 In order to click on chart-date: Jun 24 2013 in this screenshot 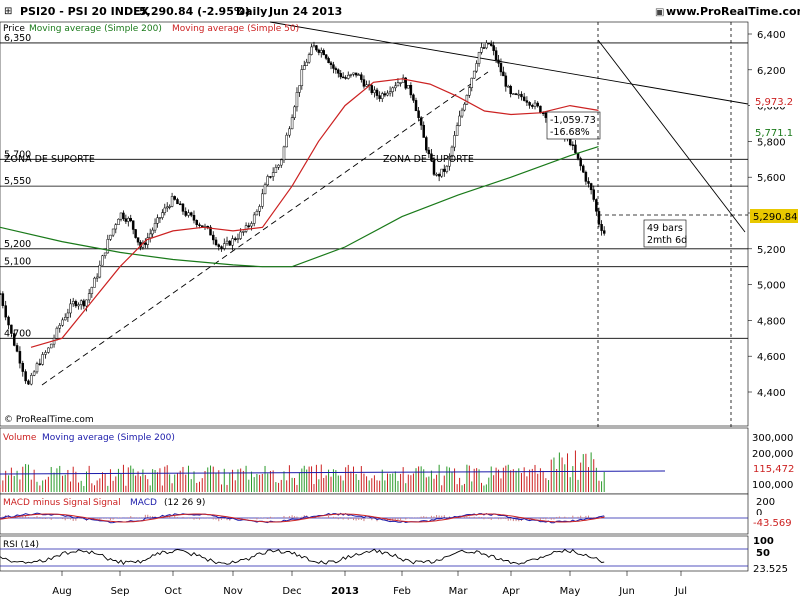, I will do `click(305, 11)`.